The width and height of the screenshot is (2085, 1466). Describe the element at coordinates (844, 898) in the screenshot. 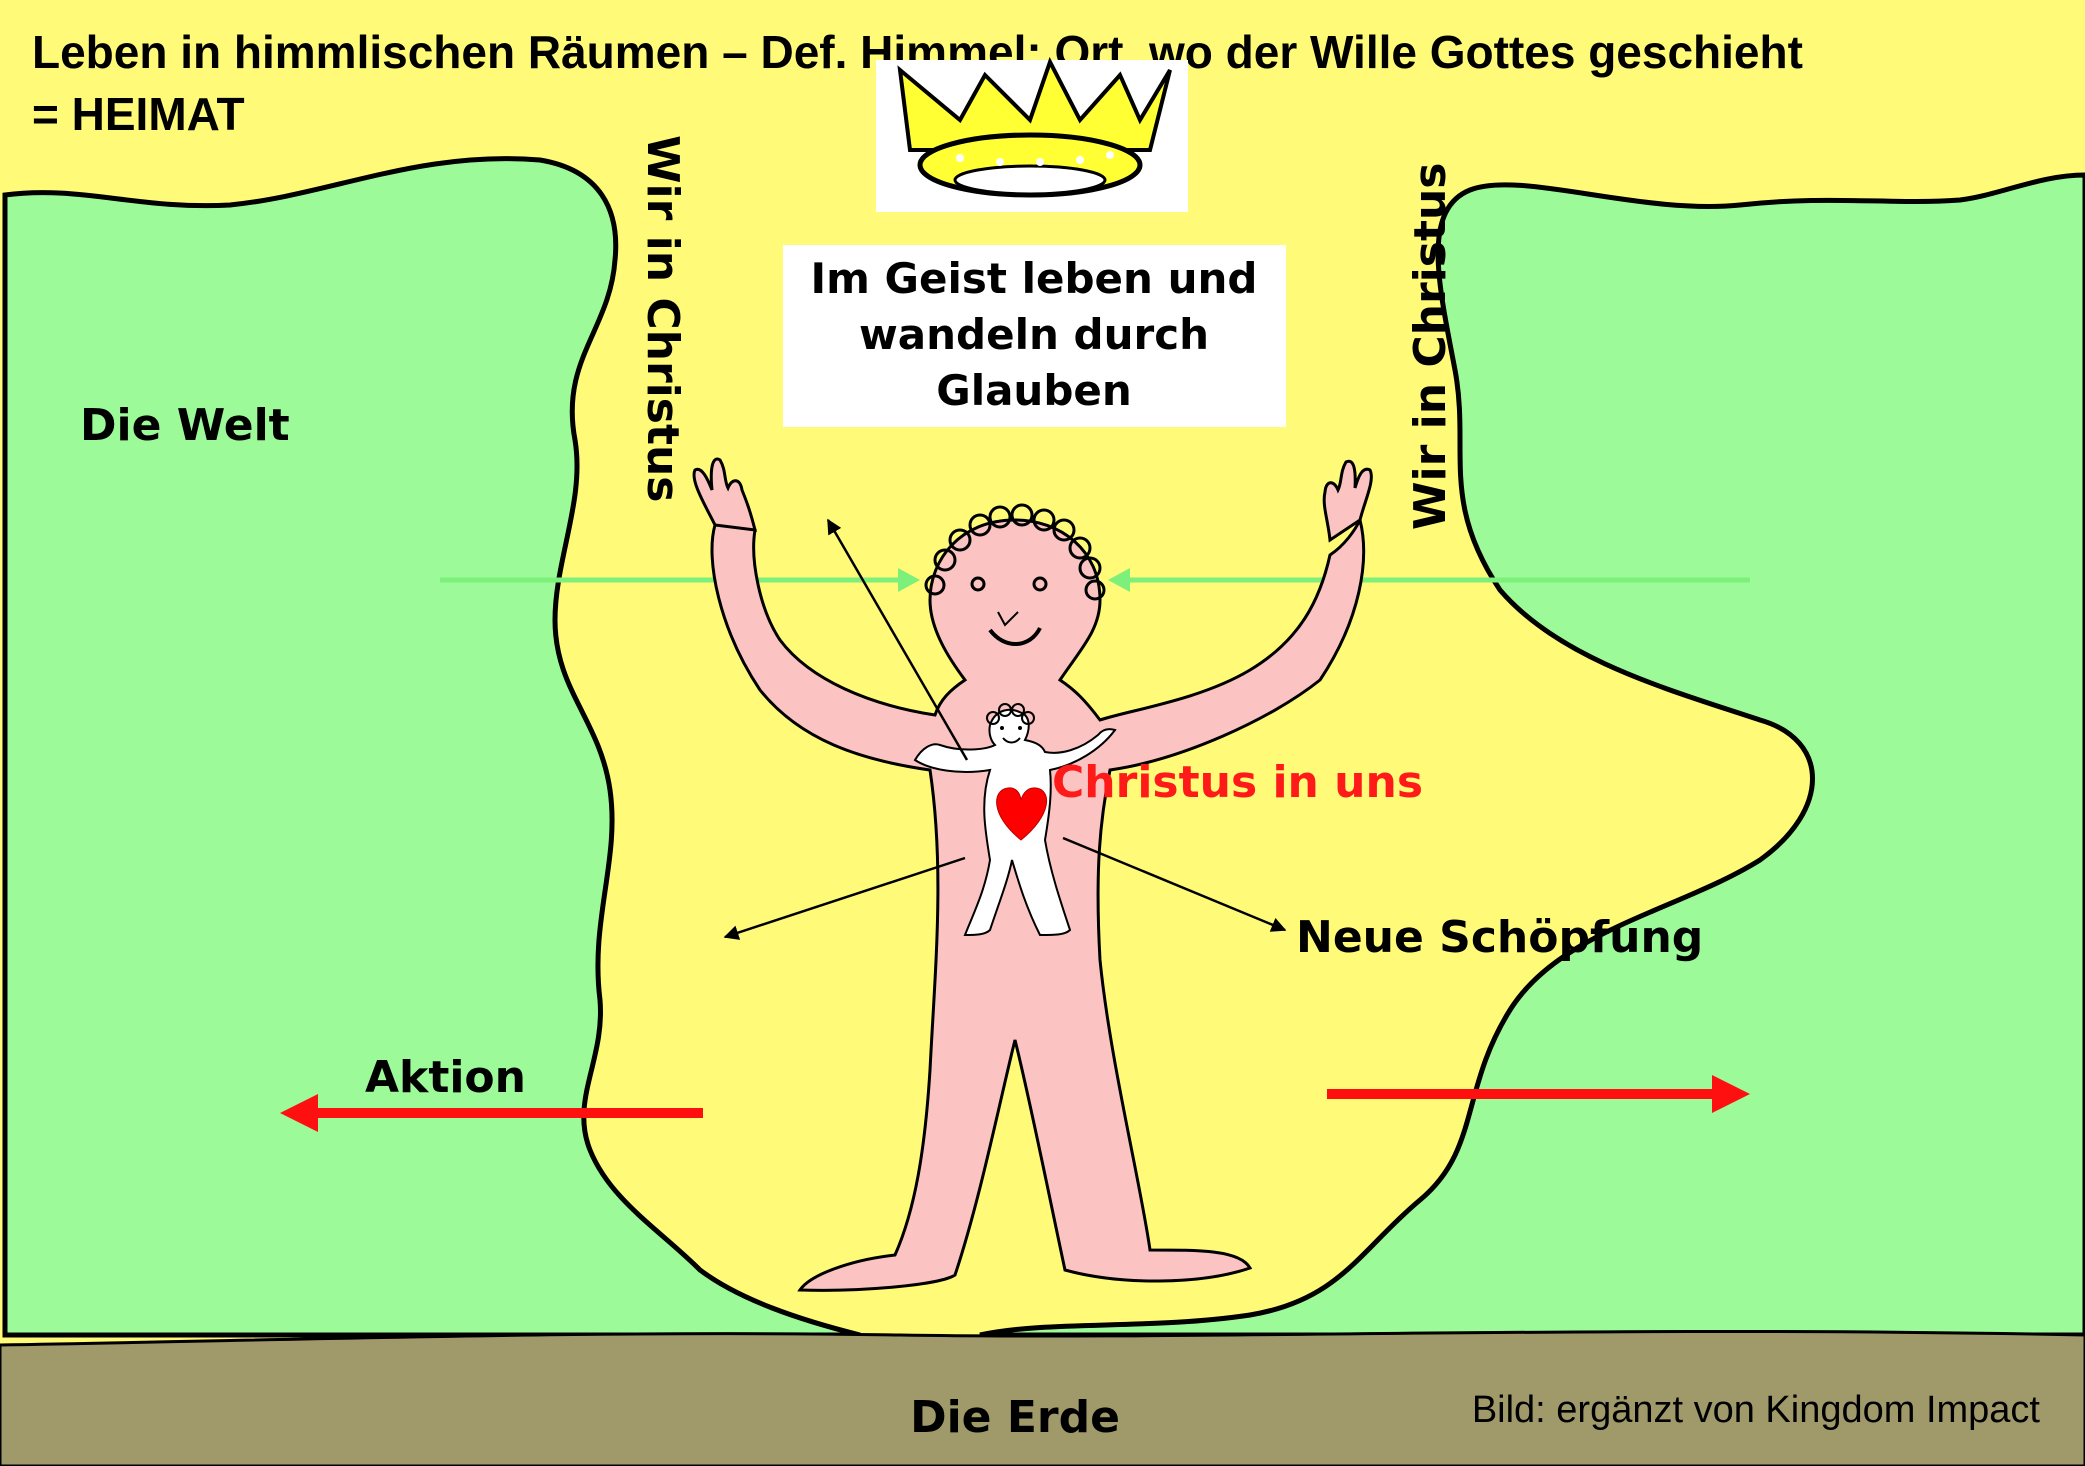

I see `arrow-down-left` at that location.